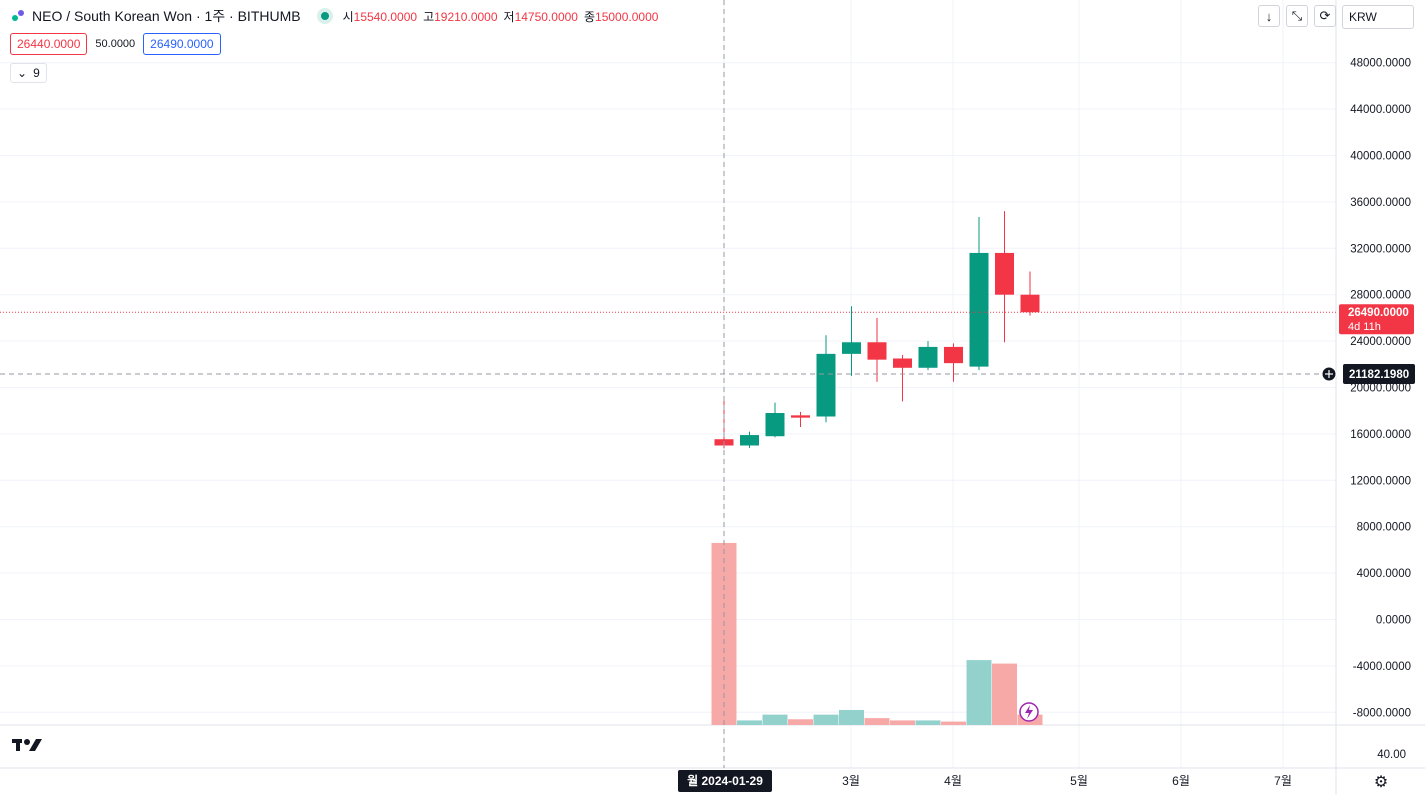 This screenshot has width=1425, height=795. I want to click on time-tick-label: 7월, so click(1283, 781).